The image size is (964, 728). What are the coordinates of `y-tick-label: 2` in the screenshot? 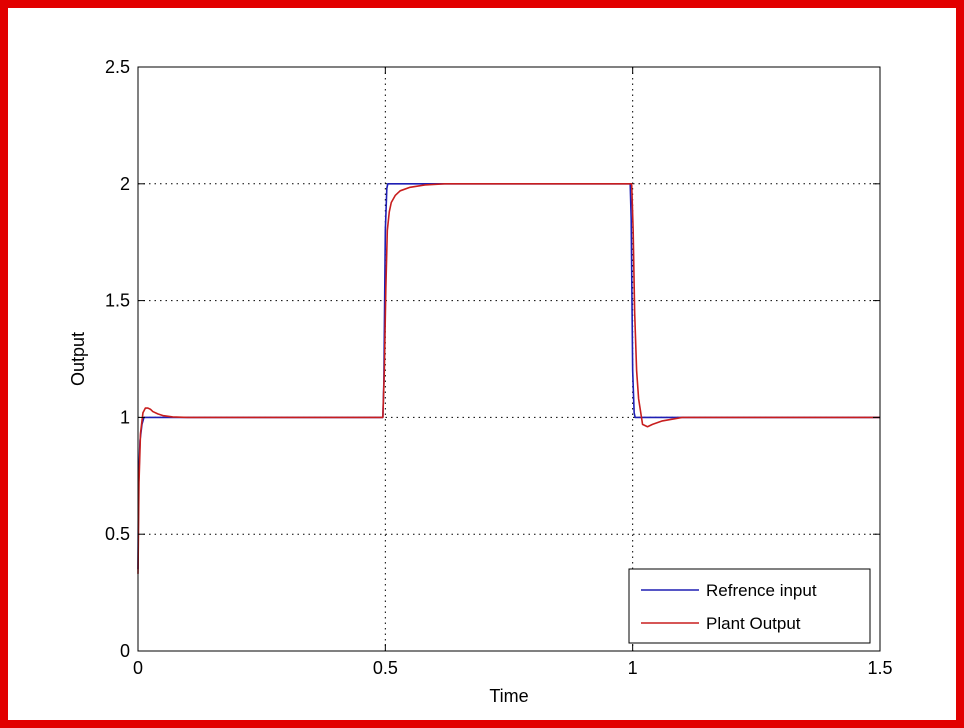 It's located at (125, 184).